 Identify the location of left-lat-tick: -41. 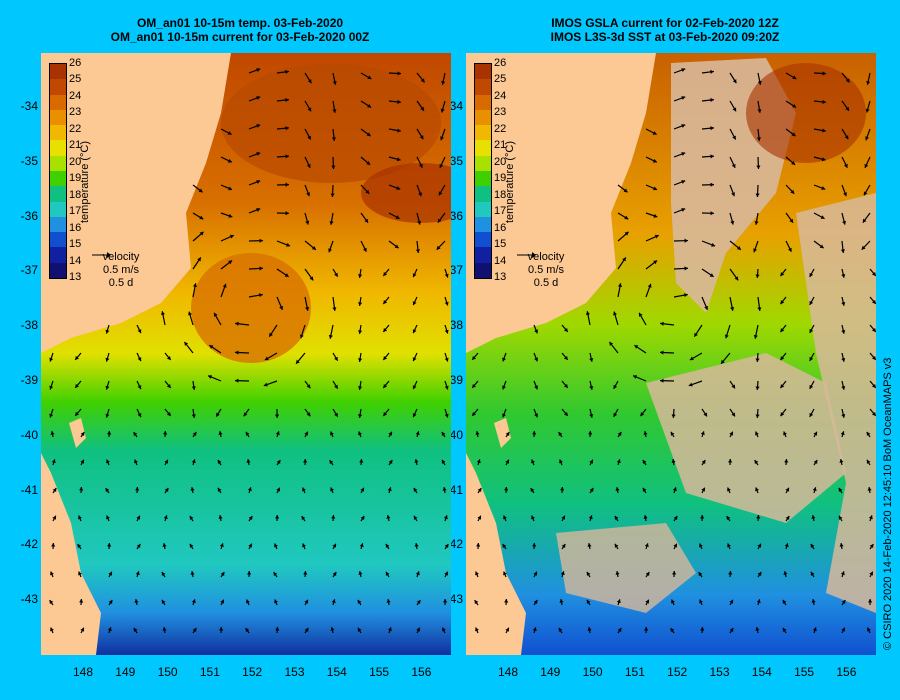
(29, 489).